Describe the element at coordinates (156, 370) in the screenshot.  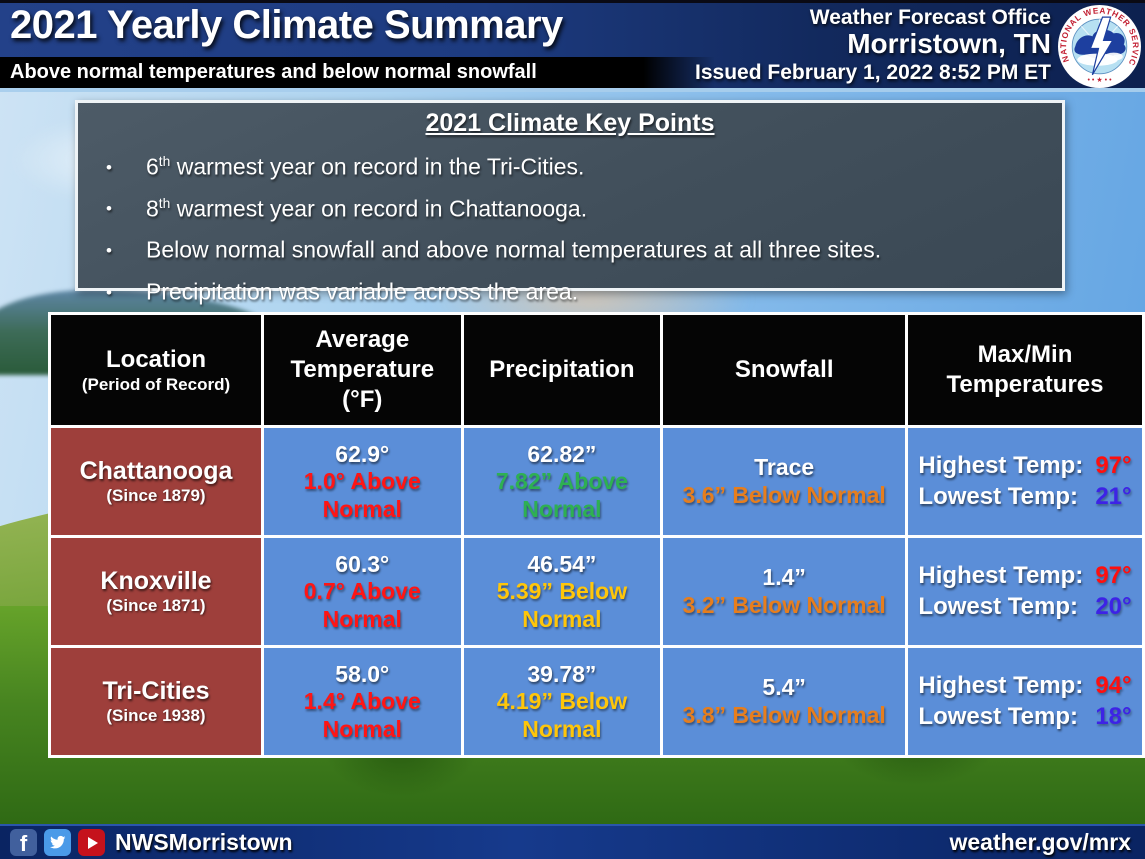
I see `header-location: Location (Period of Record)` at that location.